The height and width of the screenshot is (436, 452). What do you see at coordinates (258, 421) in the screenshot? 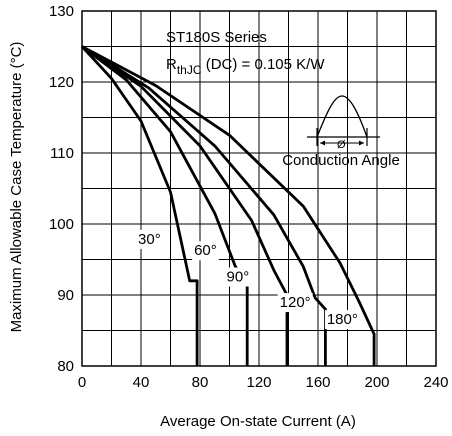
I see `x-axis-label: Average On-state Current (A)` at bounding box center [258, 421].